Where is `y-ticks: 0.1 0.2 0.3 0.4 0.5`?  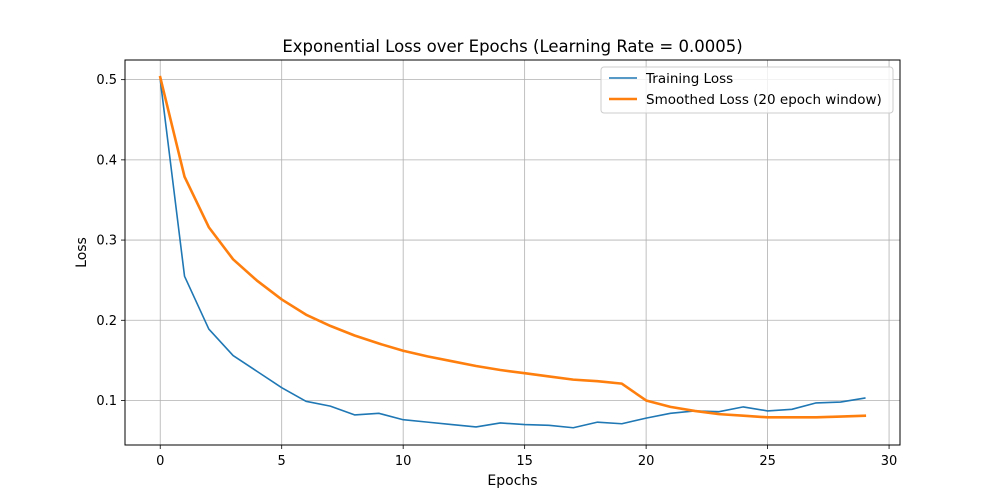
y-ticks: 0.1 0.2 0.3 0.4 0.5 is located at coordinates (110, 241).